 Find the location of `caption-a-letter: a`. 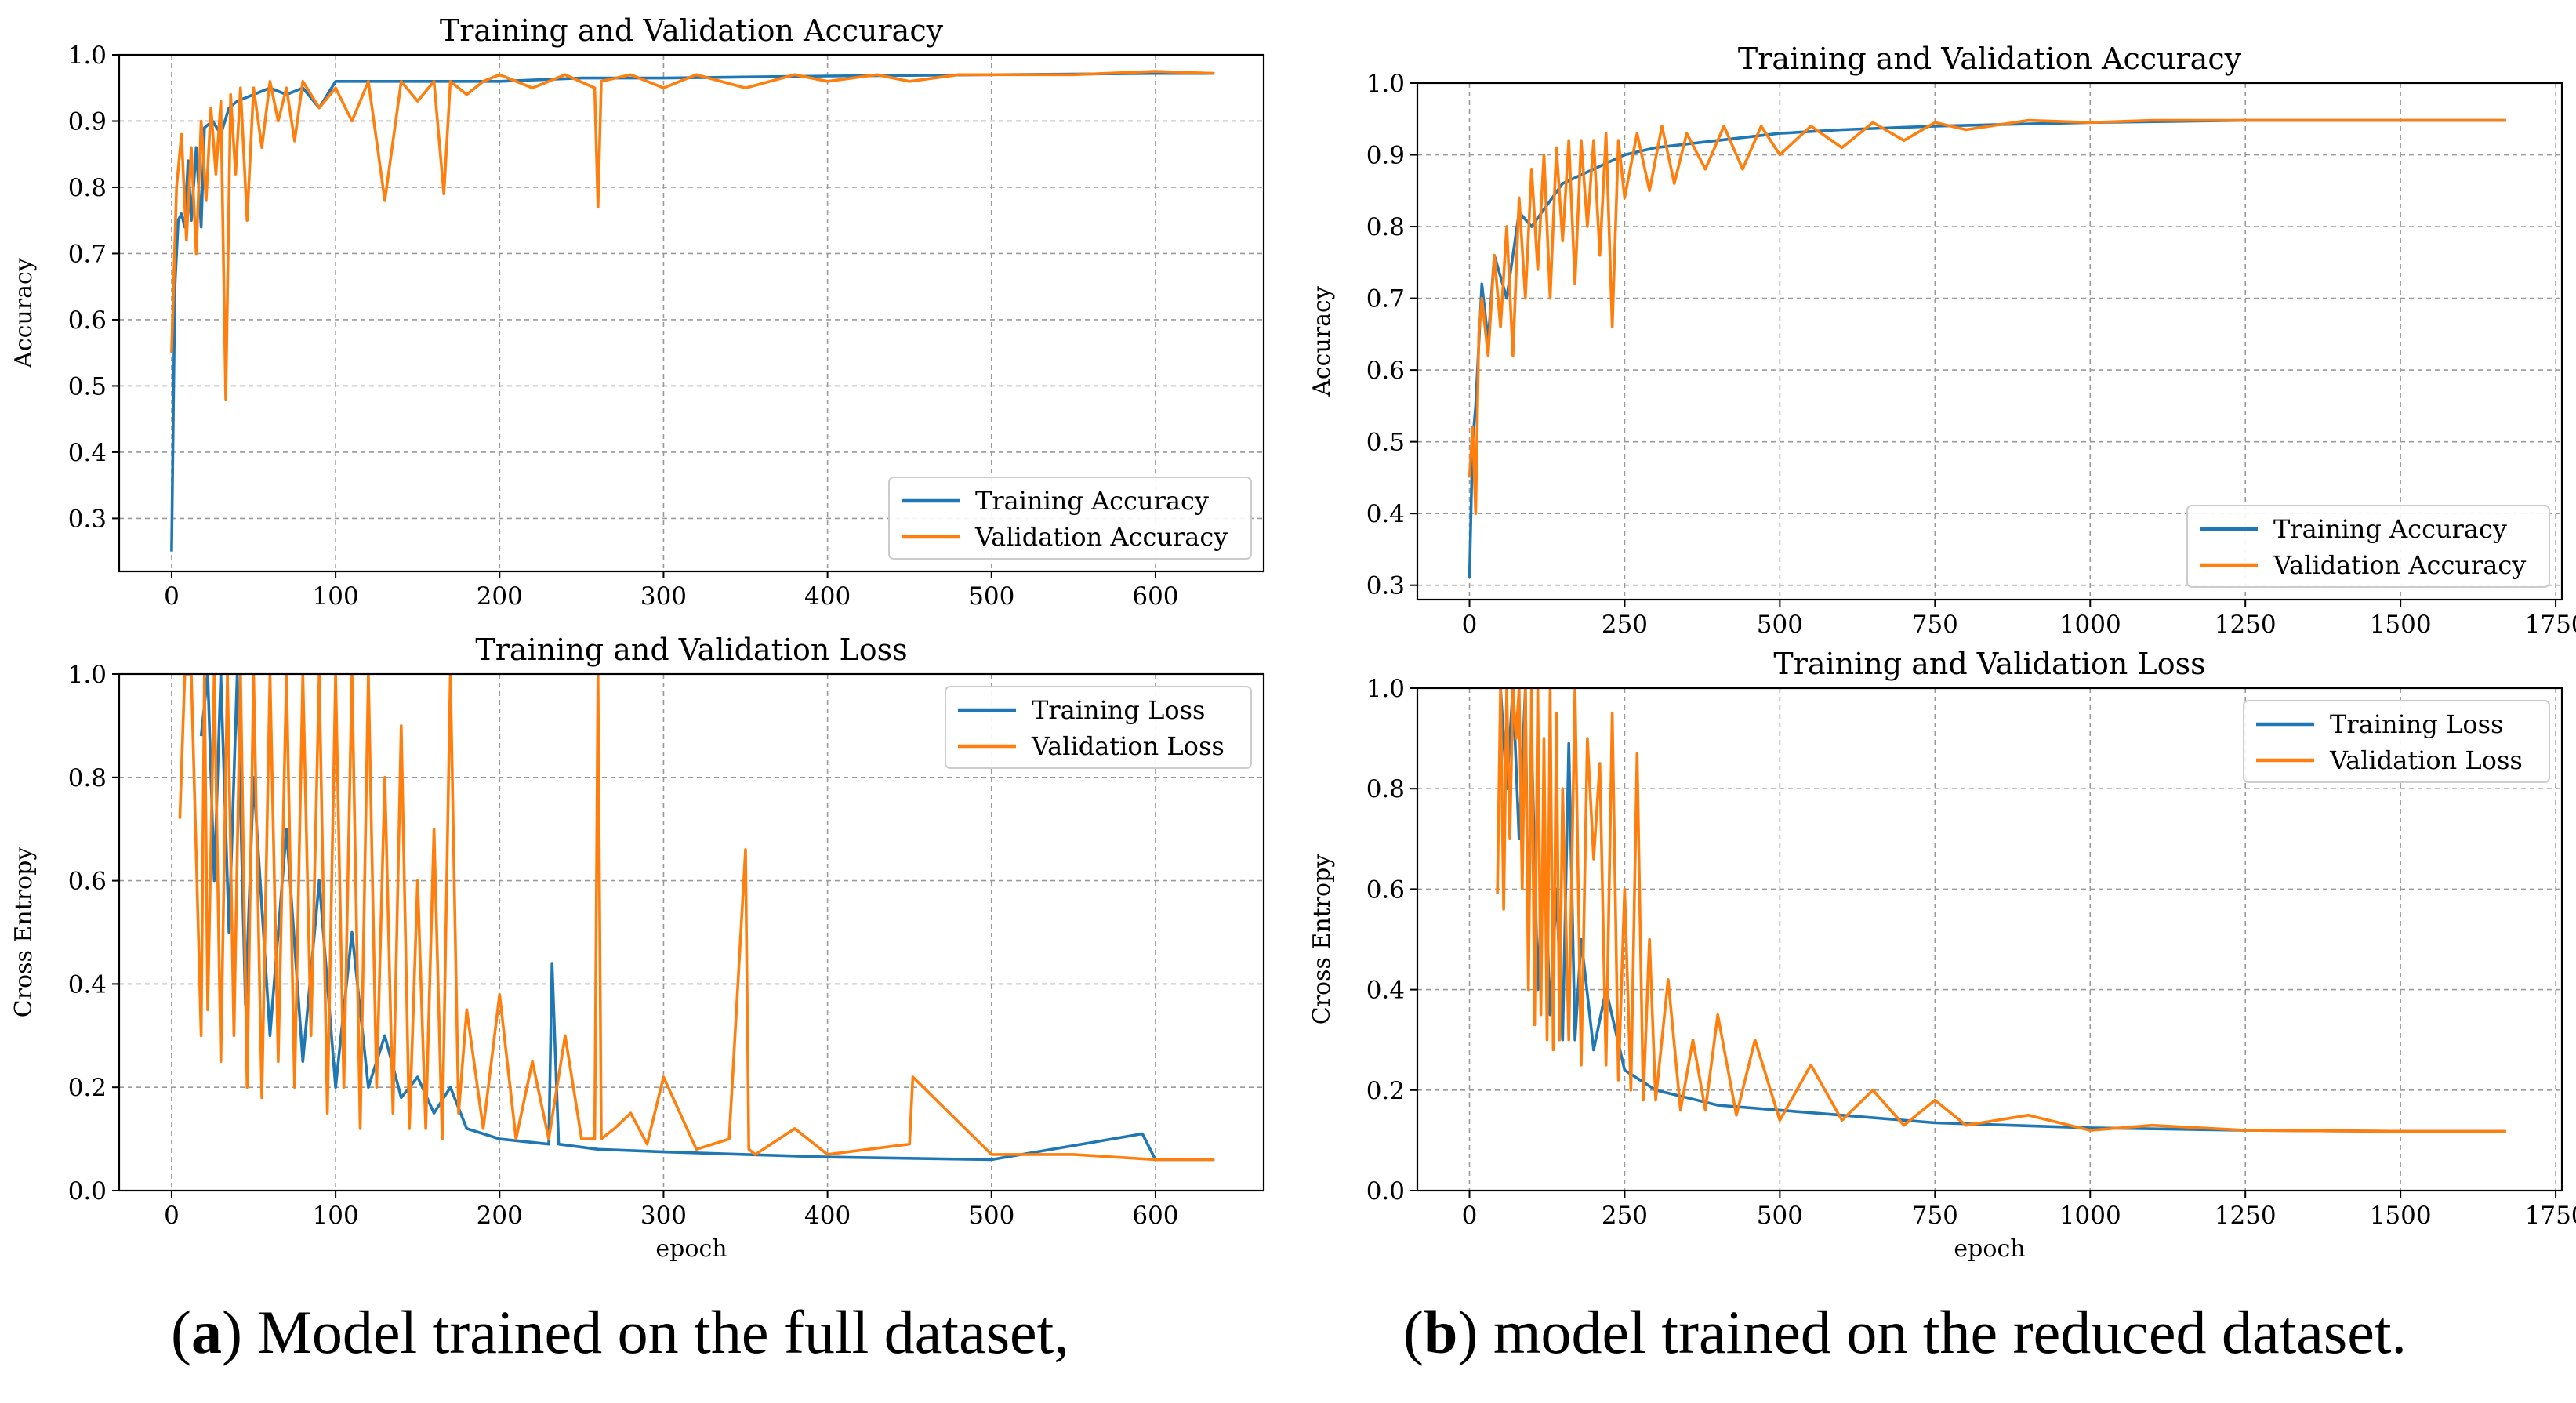

caption-a-letter: a is located at coordinates (206, 1332).